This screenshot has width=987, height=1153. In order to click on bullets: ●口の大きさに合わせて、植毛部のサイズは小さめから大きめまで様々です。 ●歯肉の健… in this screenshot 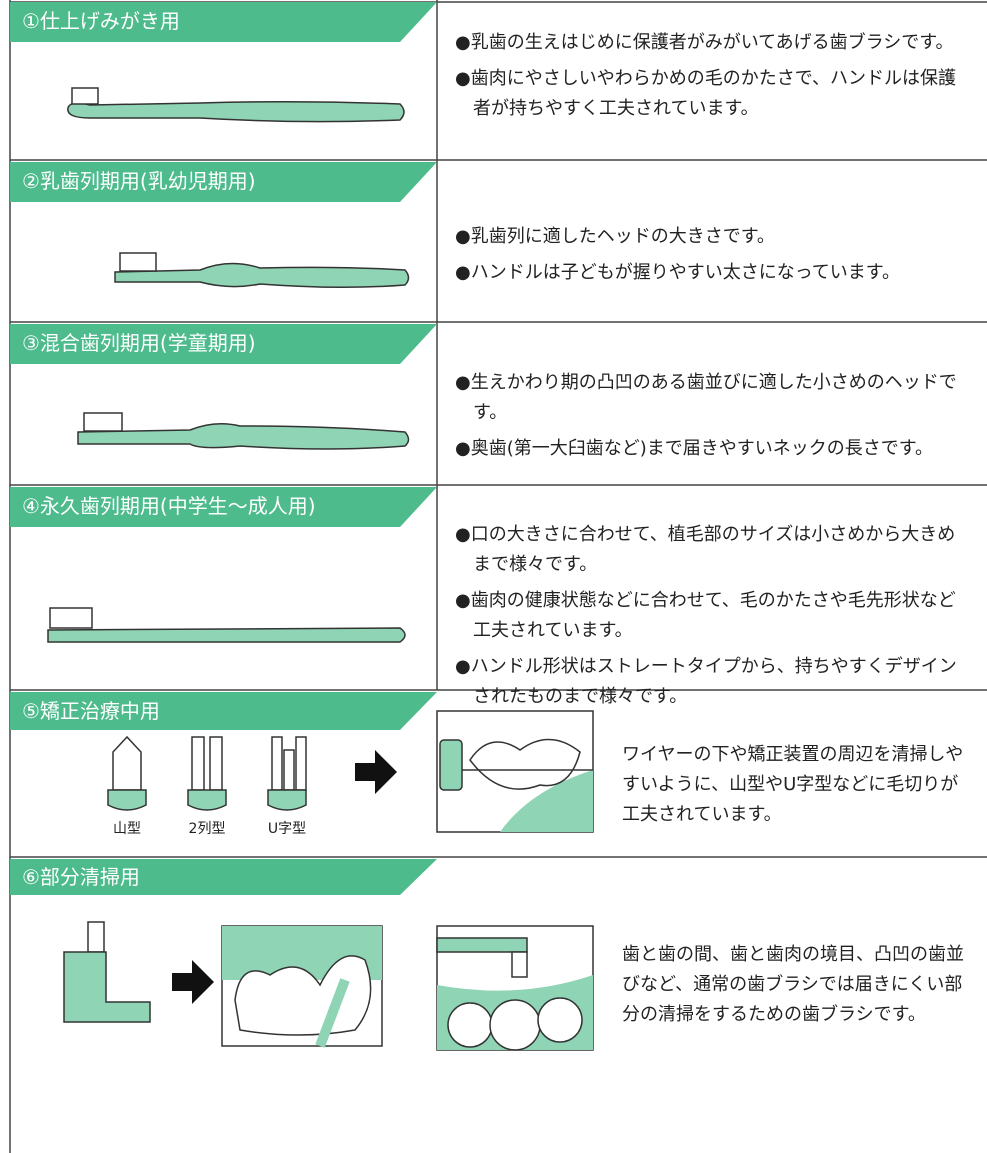, I will do `click(712, 619)`.